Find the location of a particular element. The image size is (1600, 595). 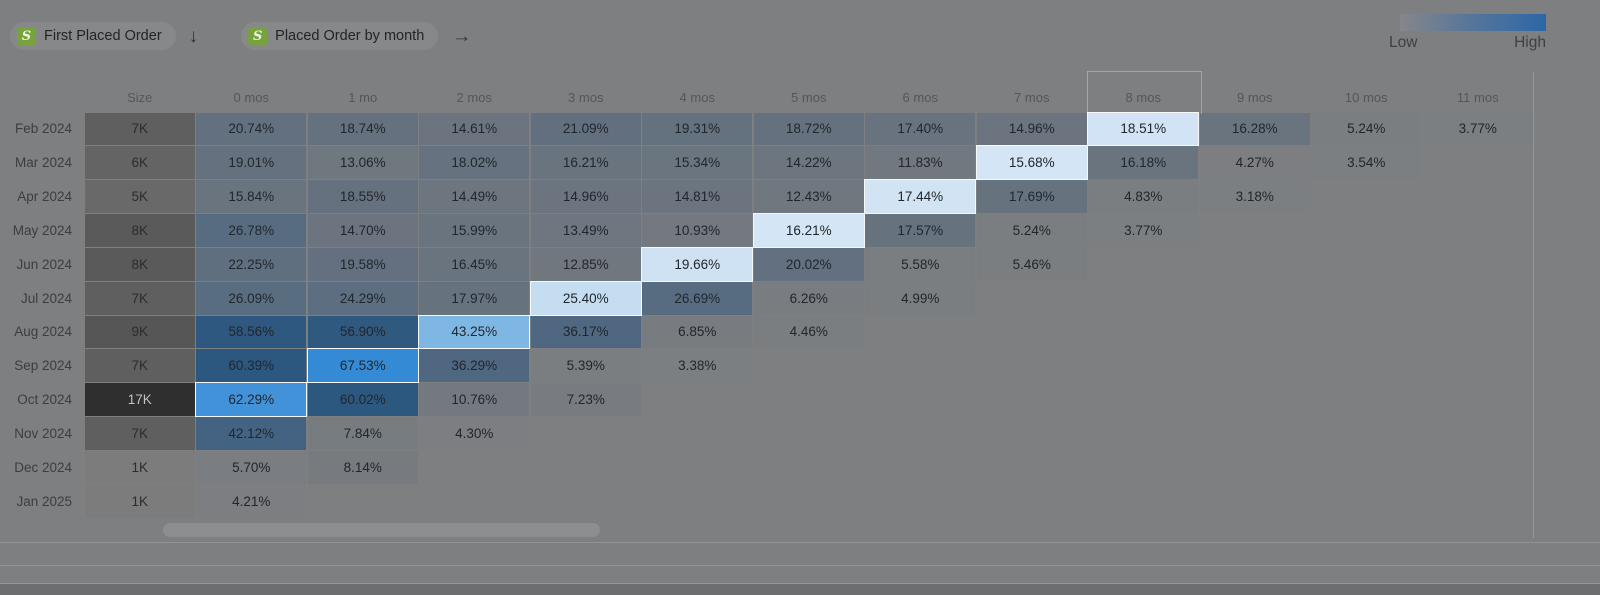

heatmap-cell: 26.69% is located at coordinates (697, 298).